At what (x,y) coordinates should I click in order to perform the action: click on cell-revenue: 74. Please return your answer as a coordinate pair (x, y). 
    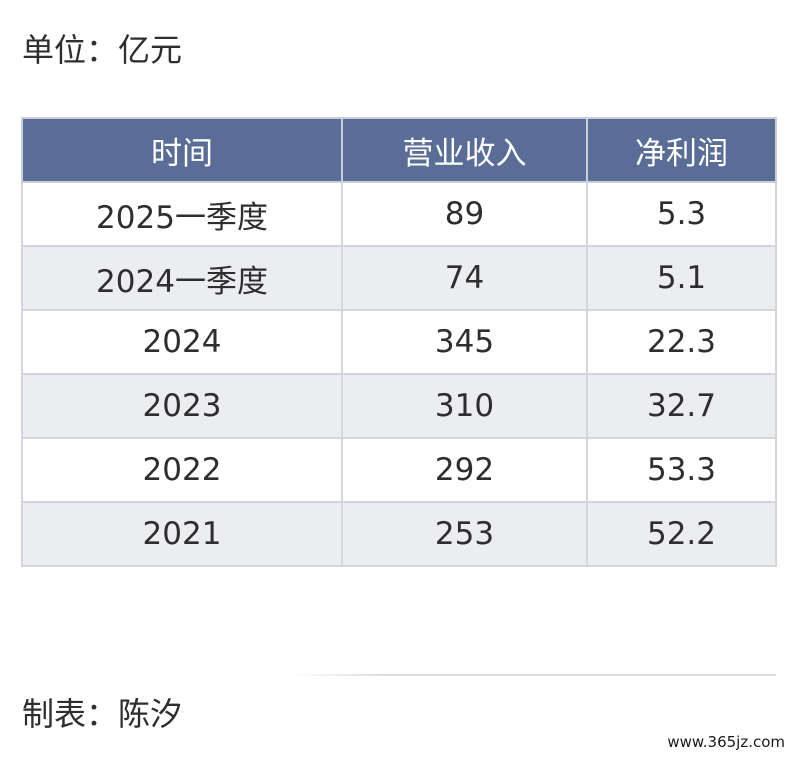
    Looking at the image, I should click on (464, 278).